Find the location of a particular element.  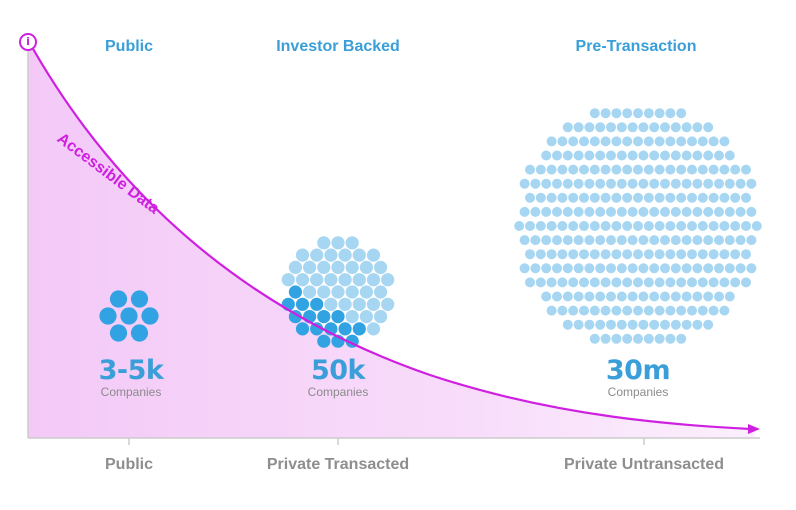

info-icon: i is located at coordinates (28, 42).